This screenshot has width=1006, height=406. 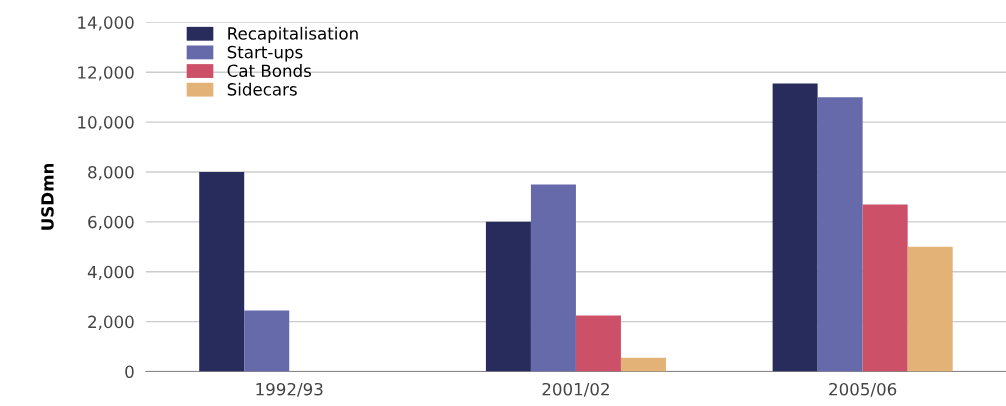 I want to click on x-tick-label: 2005/06, so click(x=863, y=389).